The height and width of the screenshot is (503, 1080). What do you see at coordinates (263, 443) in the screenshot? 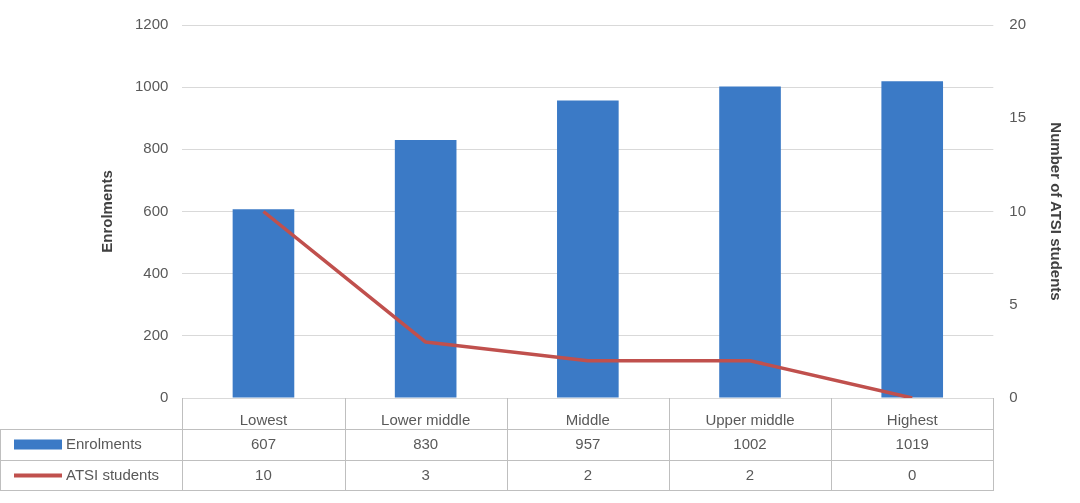
I see `data-label: 607` at bounding box center [263, 443].